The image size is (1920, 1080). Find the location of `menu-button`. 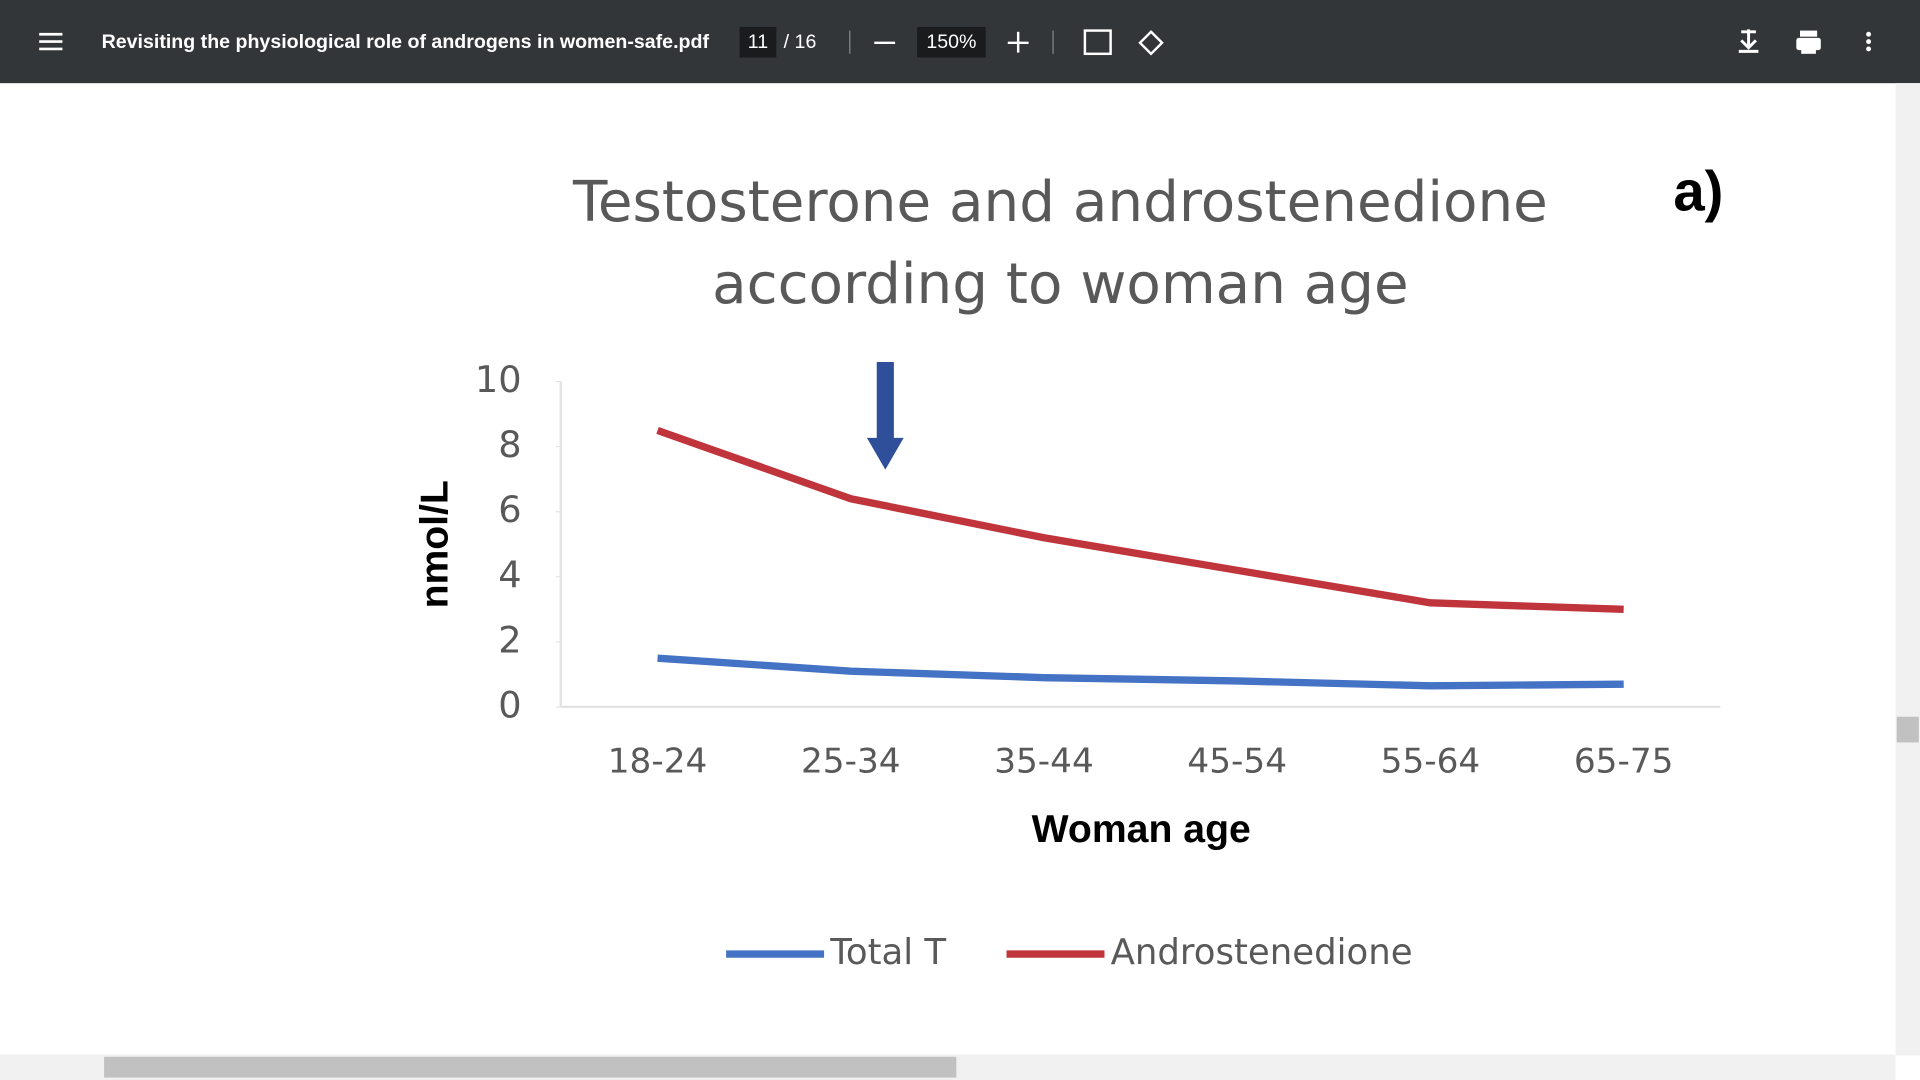

menu-button is located at coordinates (51, 41).